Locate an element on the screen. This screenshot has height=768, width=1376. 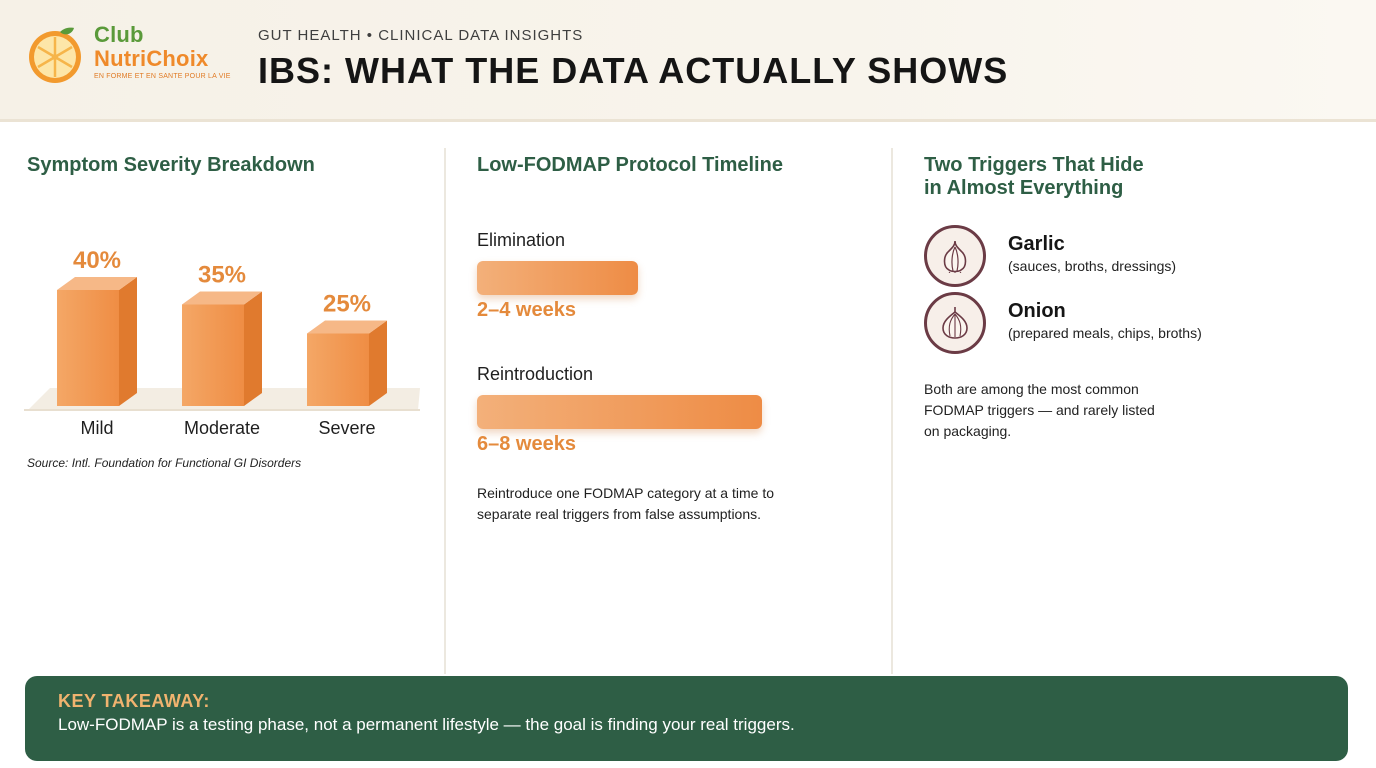
bar-side-moderate is located at coordinates (253, 348).